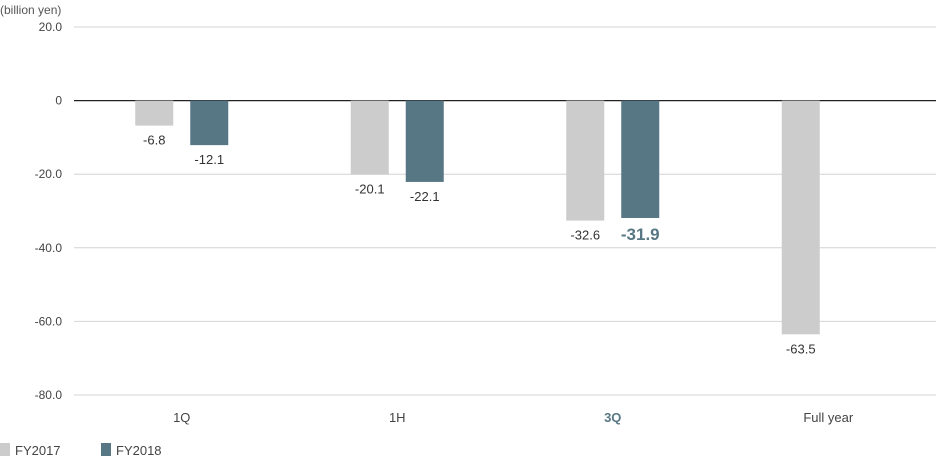 This screenshot has width=936, height=456. What do you see at coordinates (612, 417) in the screenshot?
I see `category-label: 3Q` at bounding box center [612, 417].